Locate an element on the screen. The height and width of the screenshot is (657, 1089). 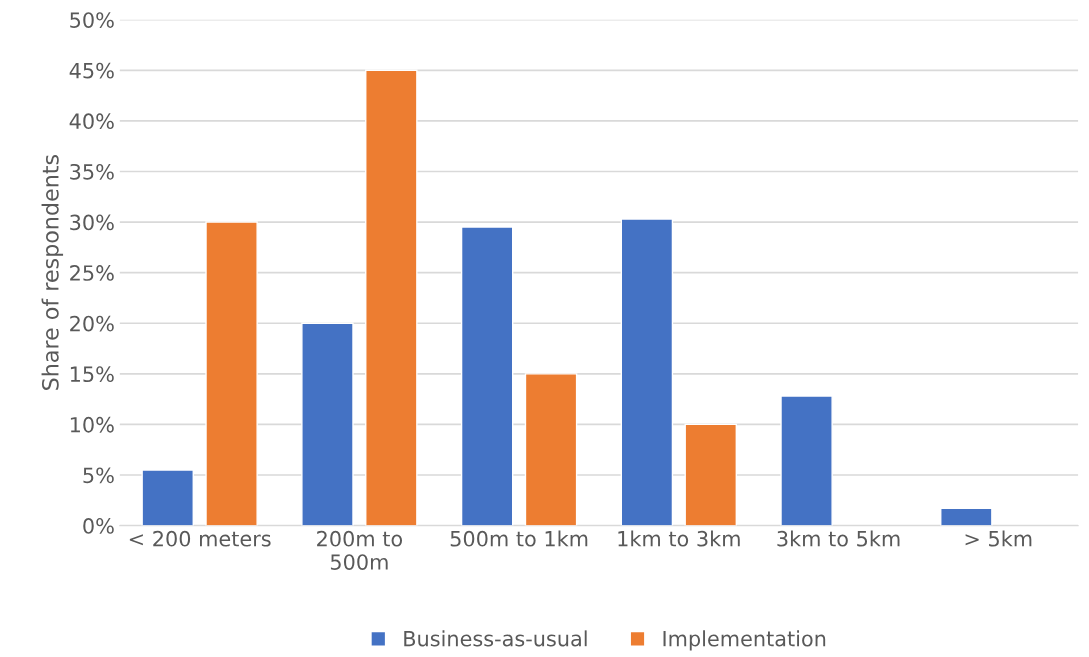
y-tick-label: 50% is located at coordinates (92, 20).